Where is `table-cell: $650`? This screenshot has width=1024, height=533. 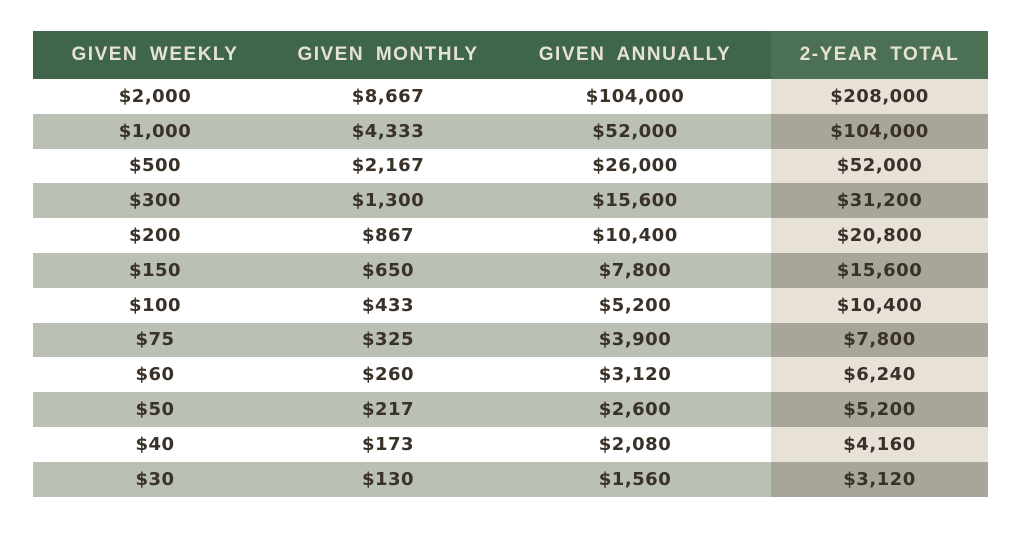 table-cell: $650 is located at coordinates (388, 270).